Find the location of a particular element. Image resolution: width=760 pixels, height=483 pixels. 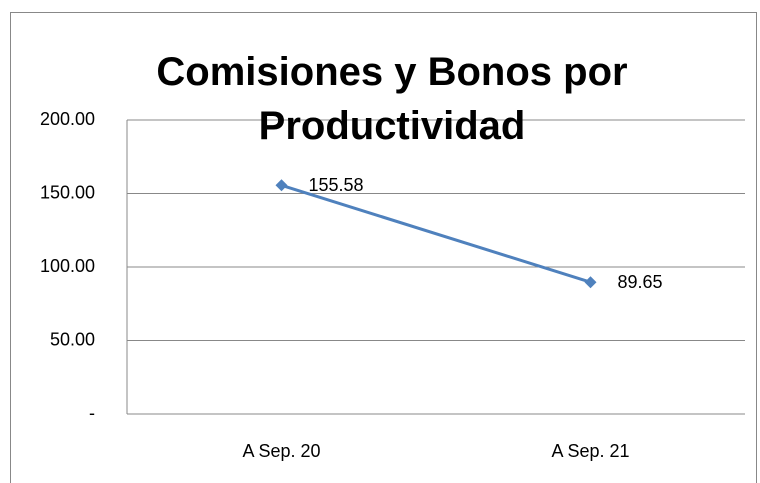

x-tick-label: A Sep. 20 is located at coordinates (281, 451).